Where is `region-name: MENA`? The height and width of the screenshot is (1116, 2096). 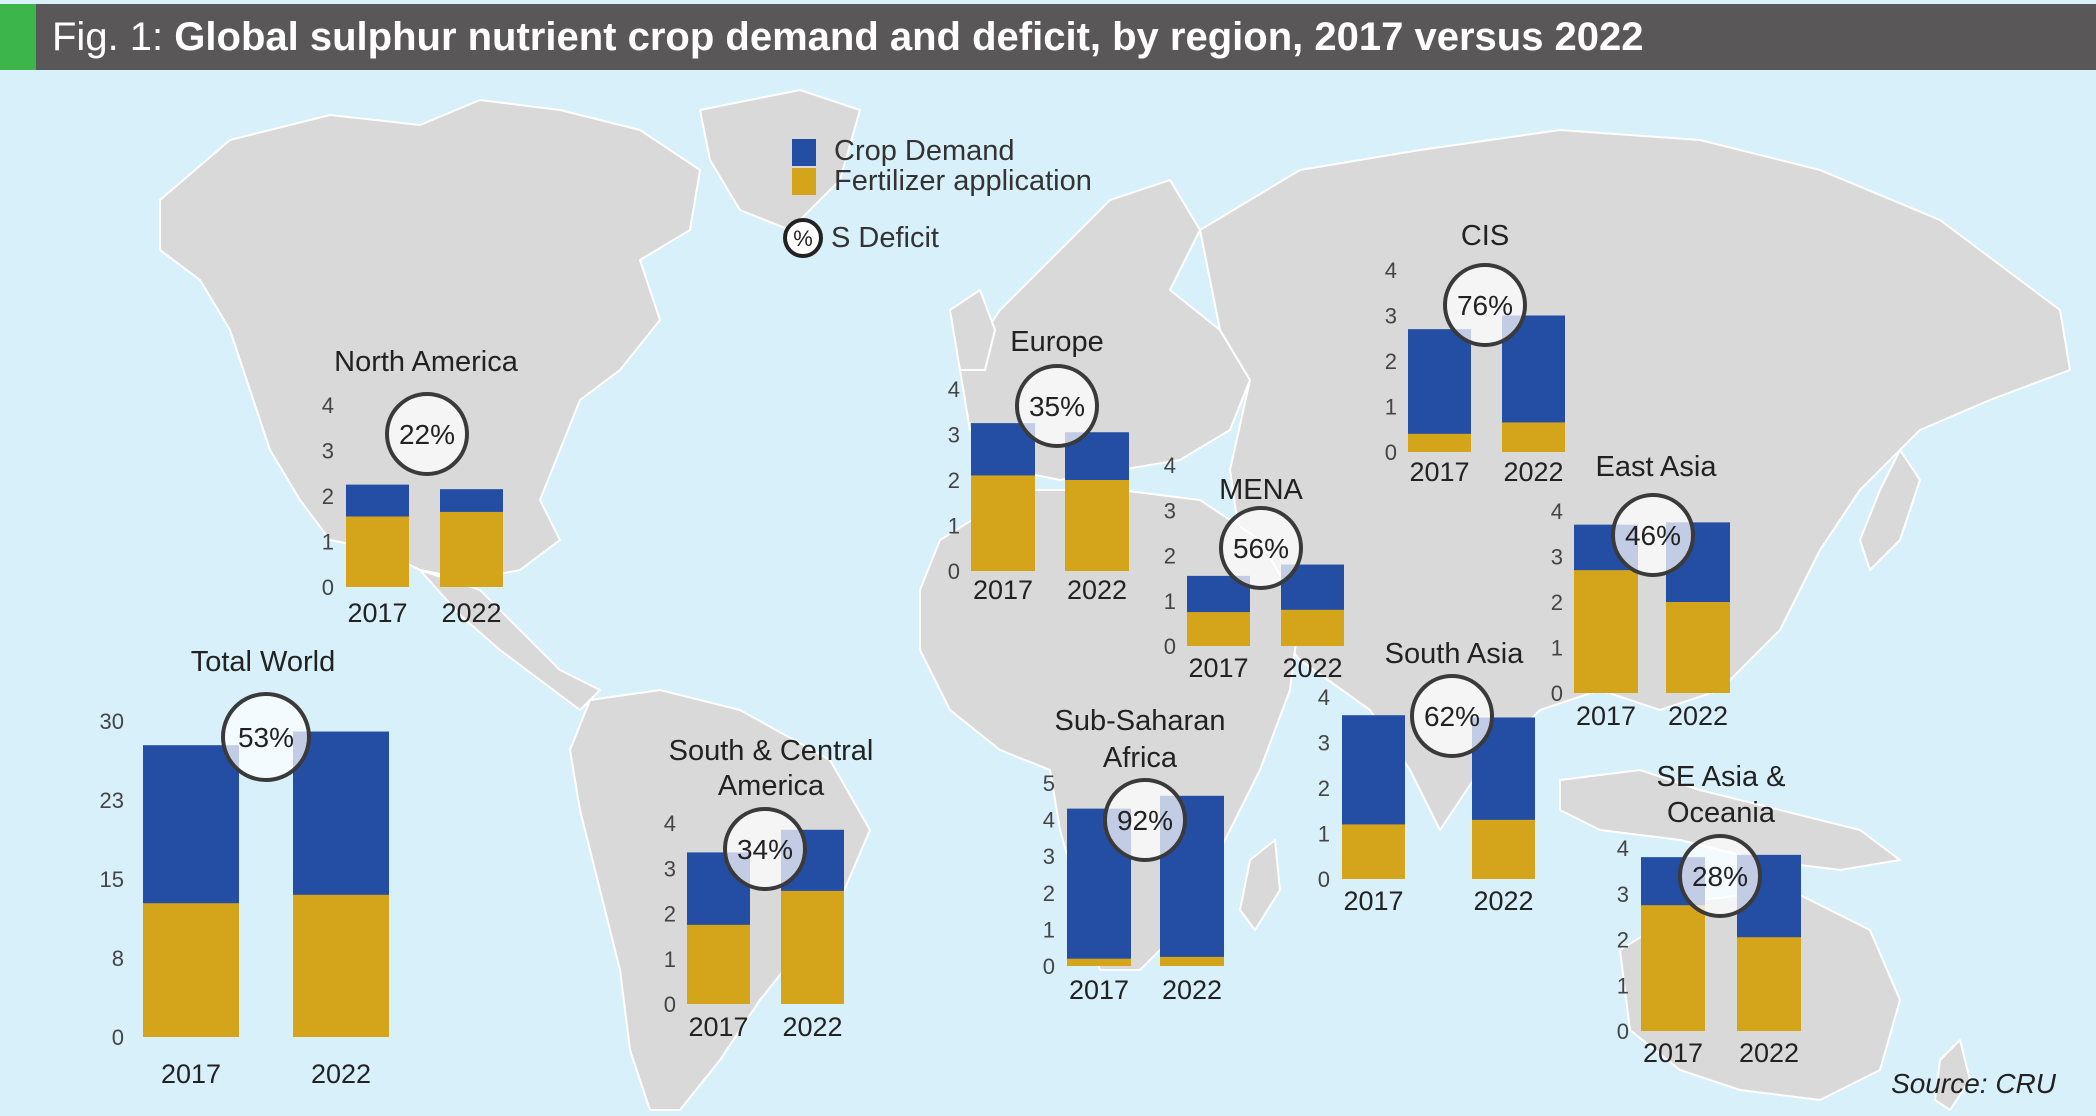 region-name: MENA is located at coordinates (1261, 490).